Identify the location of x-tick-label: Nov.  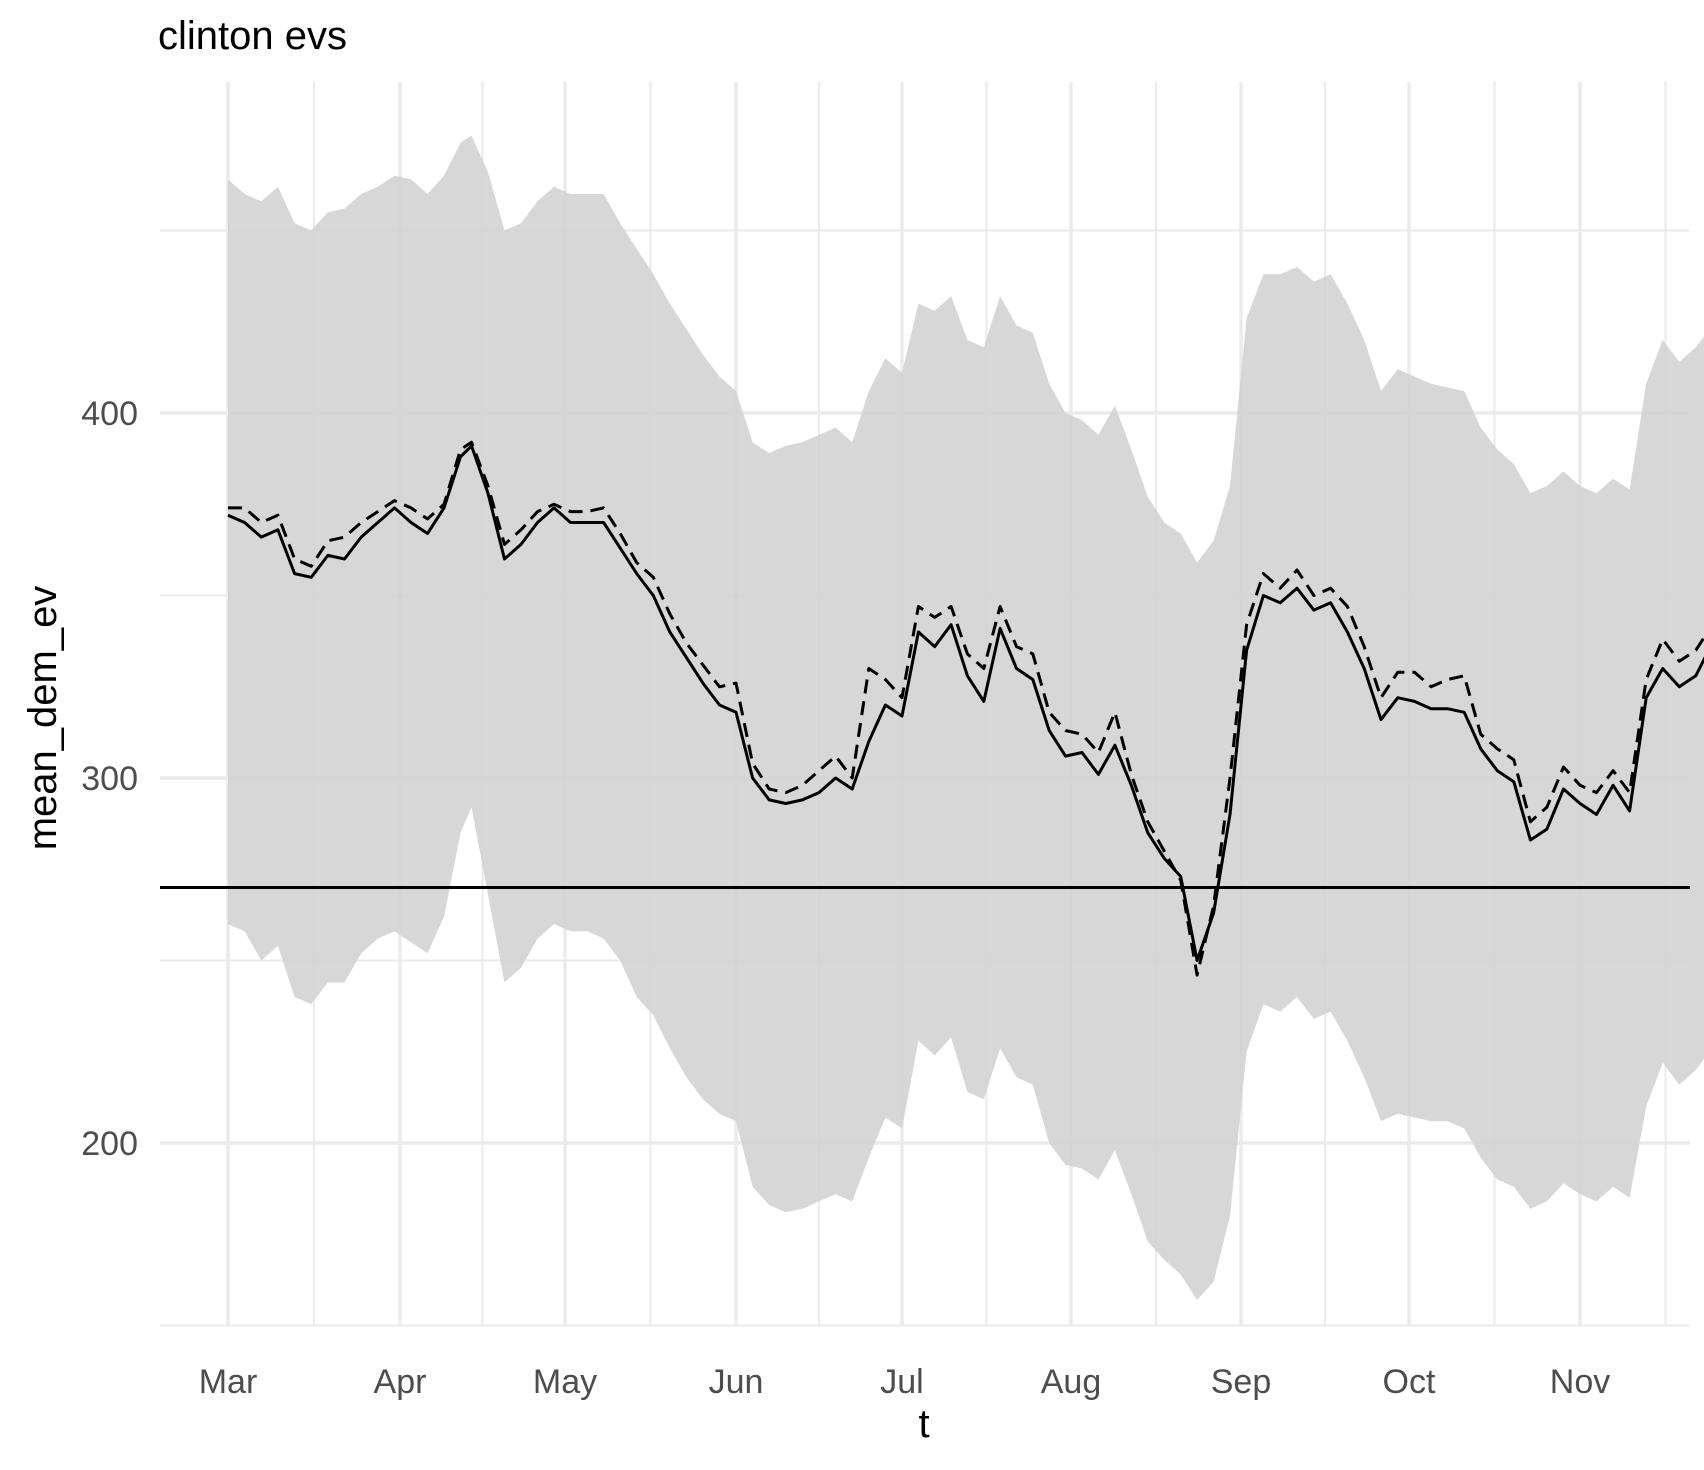
(1580, 1382).